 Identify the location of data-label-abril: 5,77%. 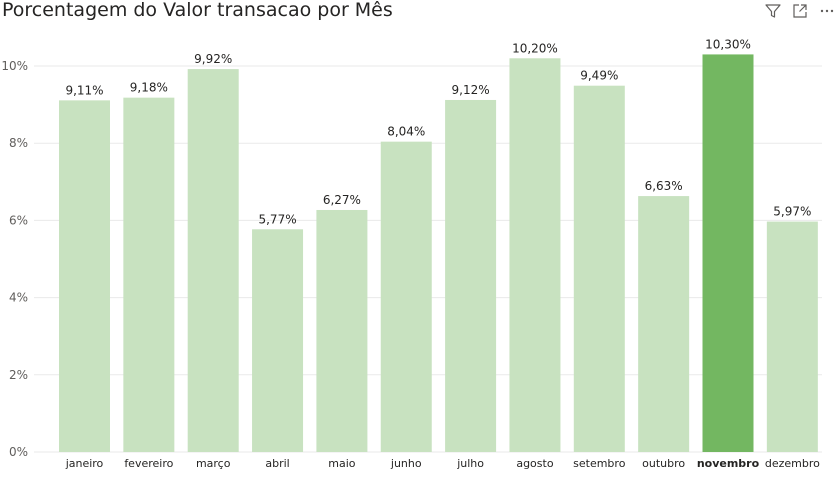
(277, 219).